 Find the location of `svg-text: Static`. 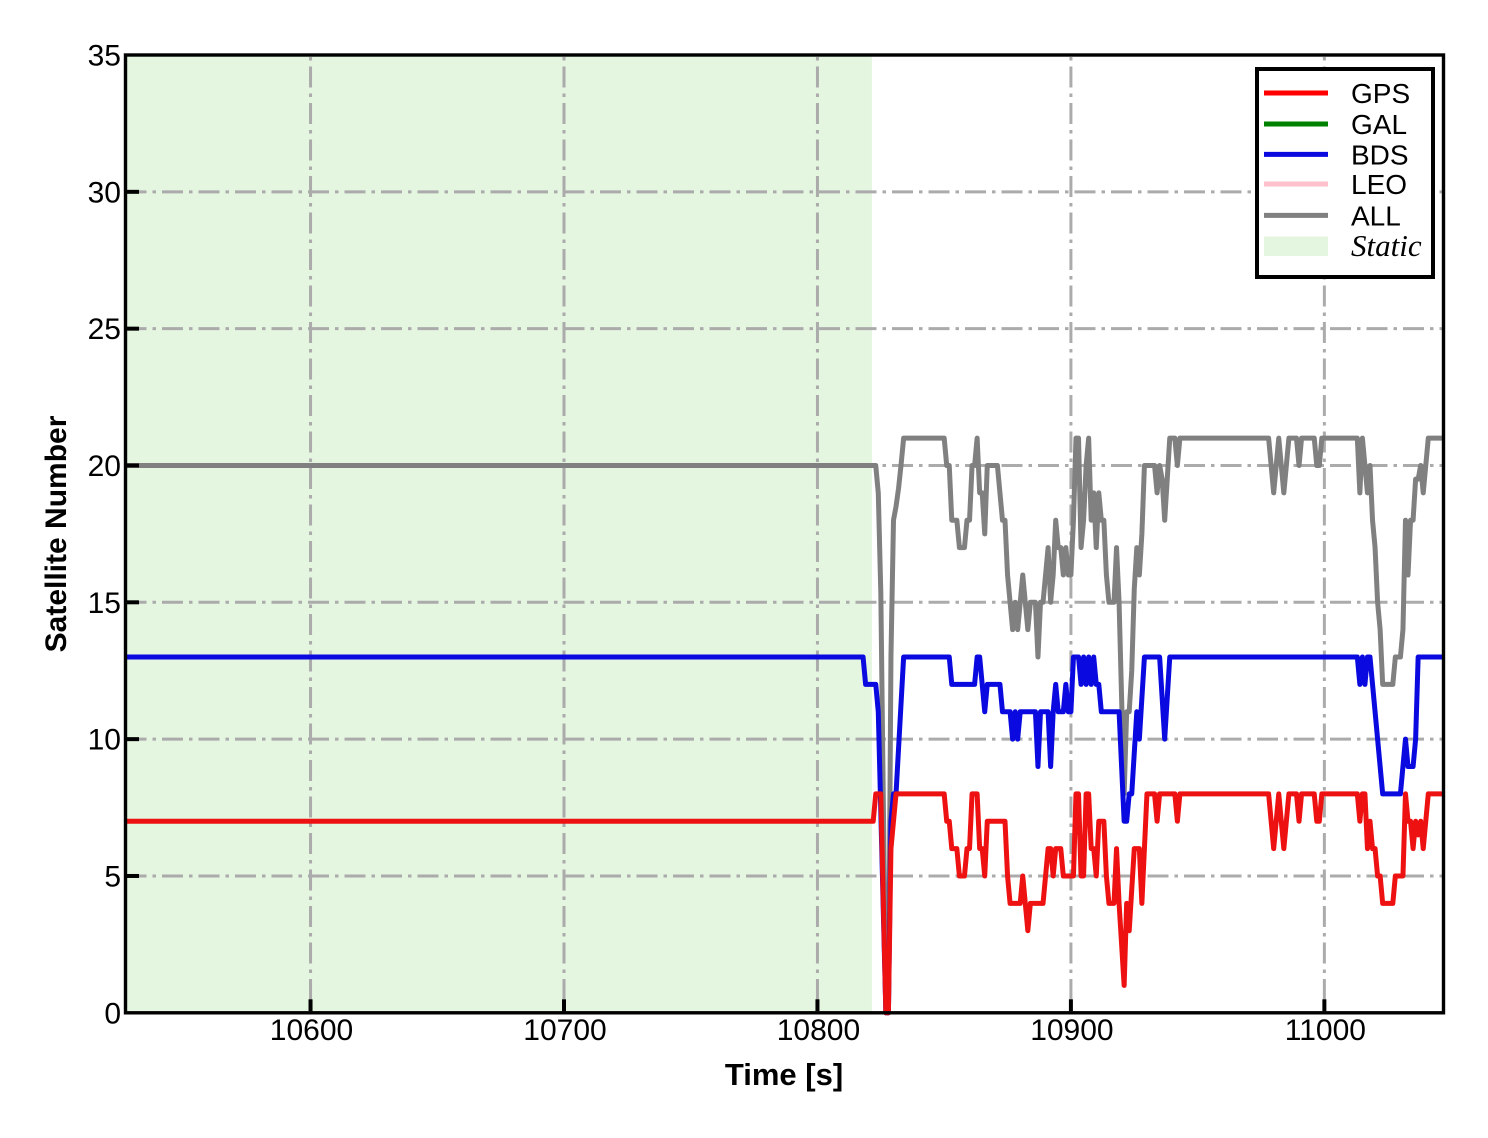

svg-text: Static is located at coordinates (1386, 245).